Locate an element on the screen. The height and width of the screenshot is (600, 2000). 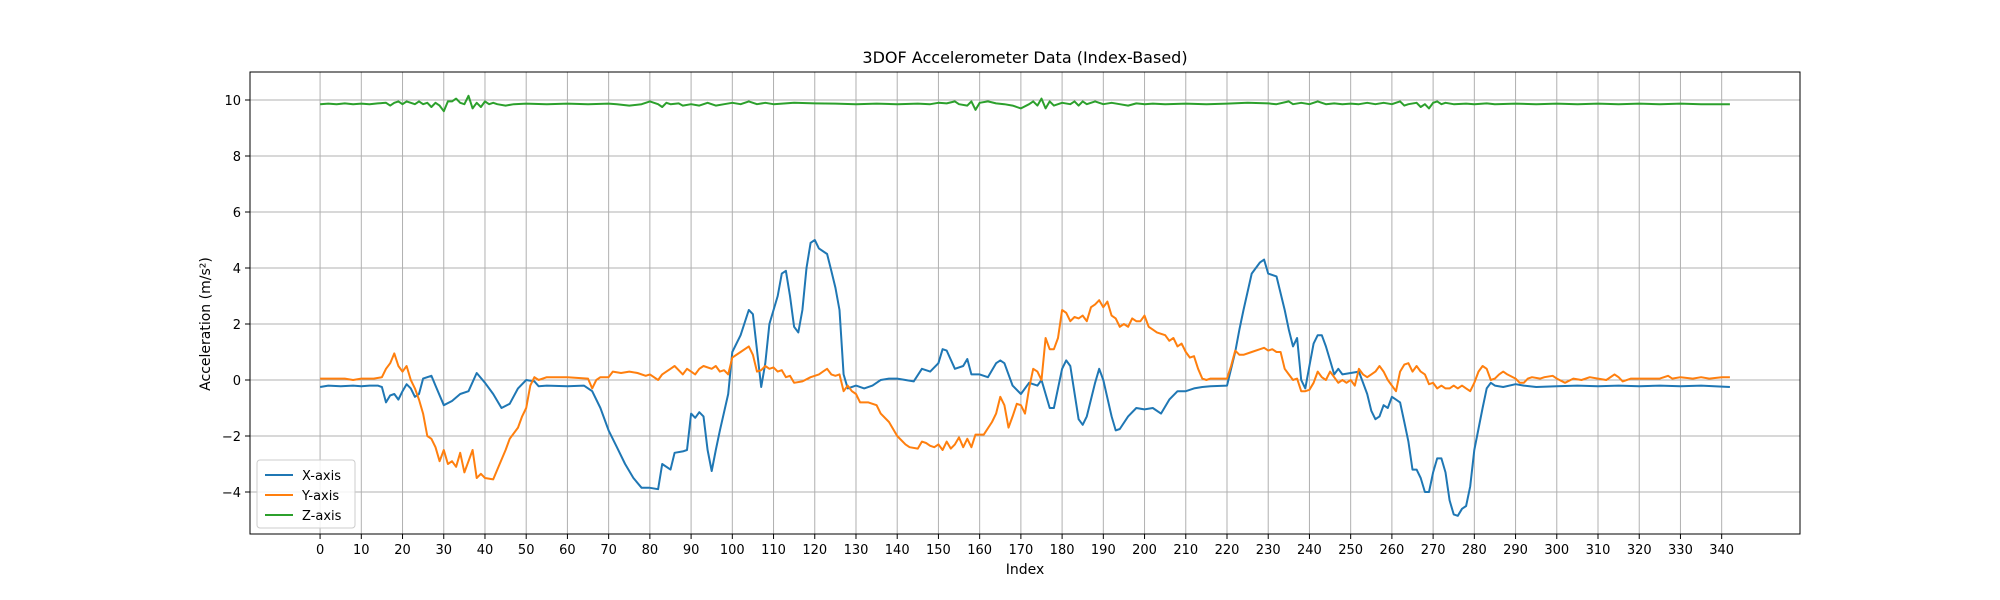
y-tick-label: 6 is located at coordinates (237, 213).